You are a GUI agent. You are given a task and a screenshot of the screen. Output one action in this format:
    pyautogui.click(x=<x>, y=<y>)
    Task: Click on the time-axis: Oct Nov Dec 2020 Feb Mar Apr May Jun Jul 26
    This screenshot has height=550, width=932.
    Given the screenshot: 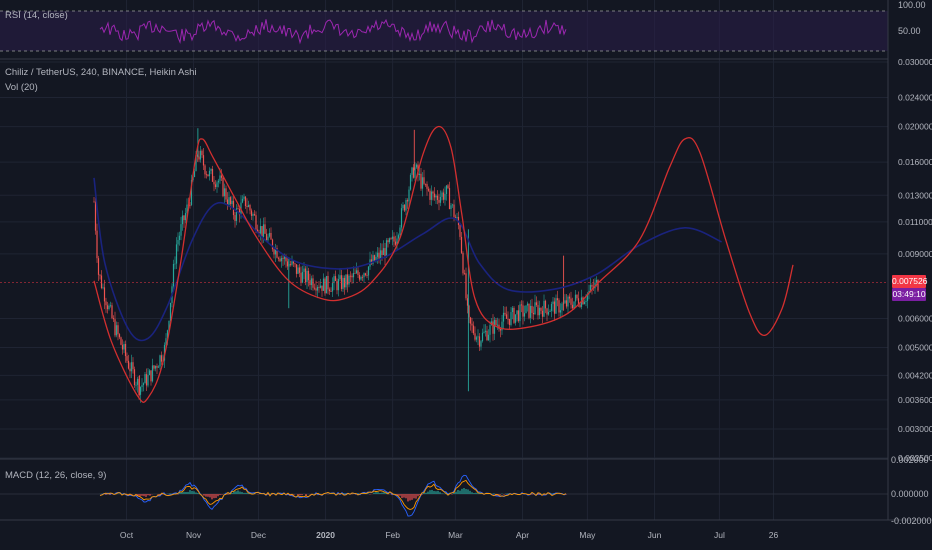 What is the action you would take?
    pyautogui.click(x=449, y=535)
    